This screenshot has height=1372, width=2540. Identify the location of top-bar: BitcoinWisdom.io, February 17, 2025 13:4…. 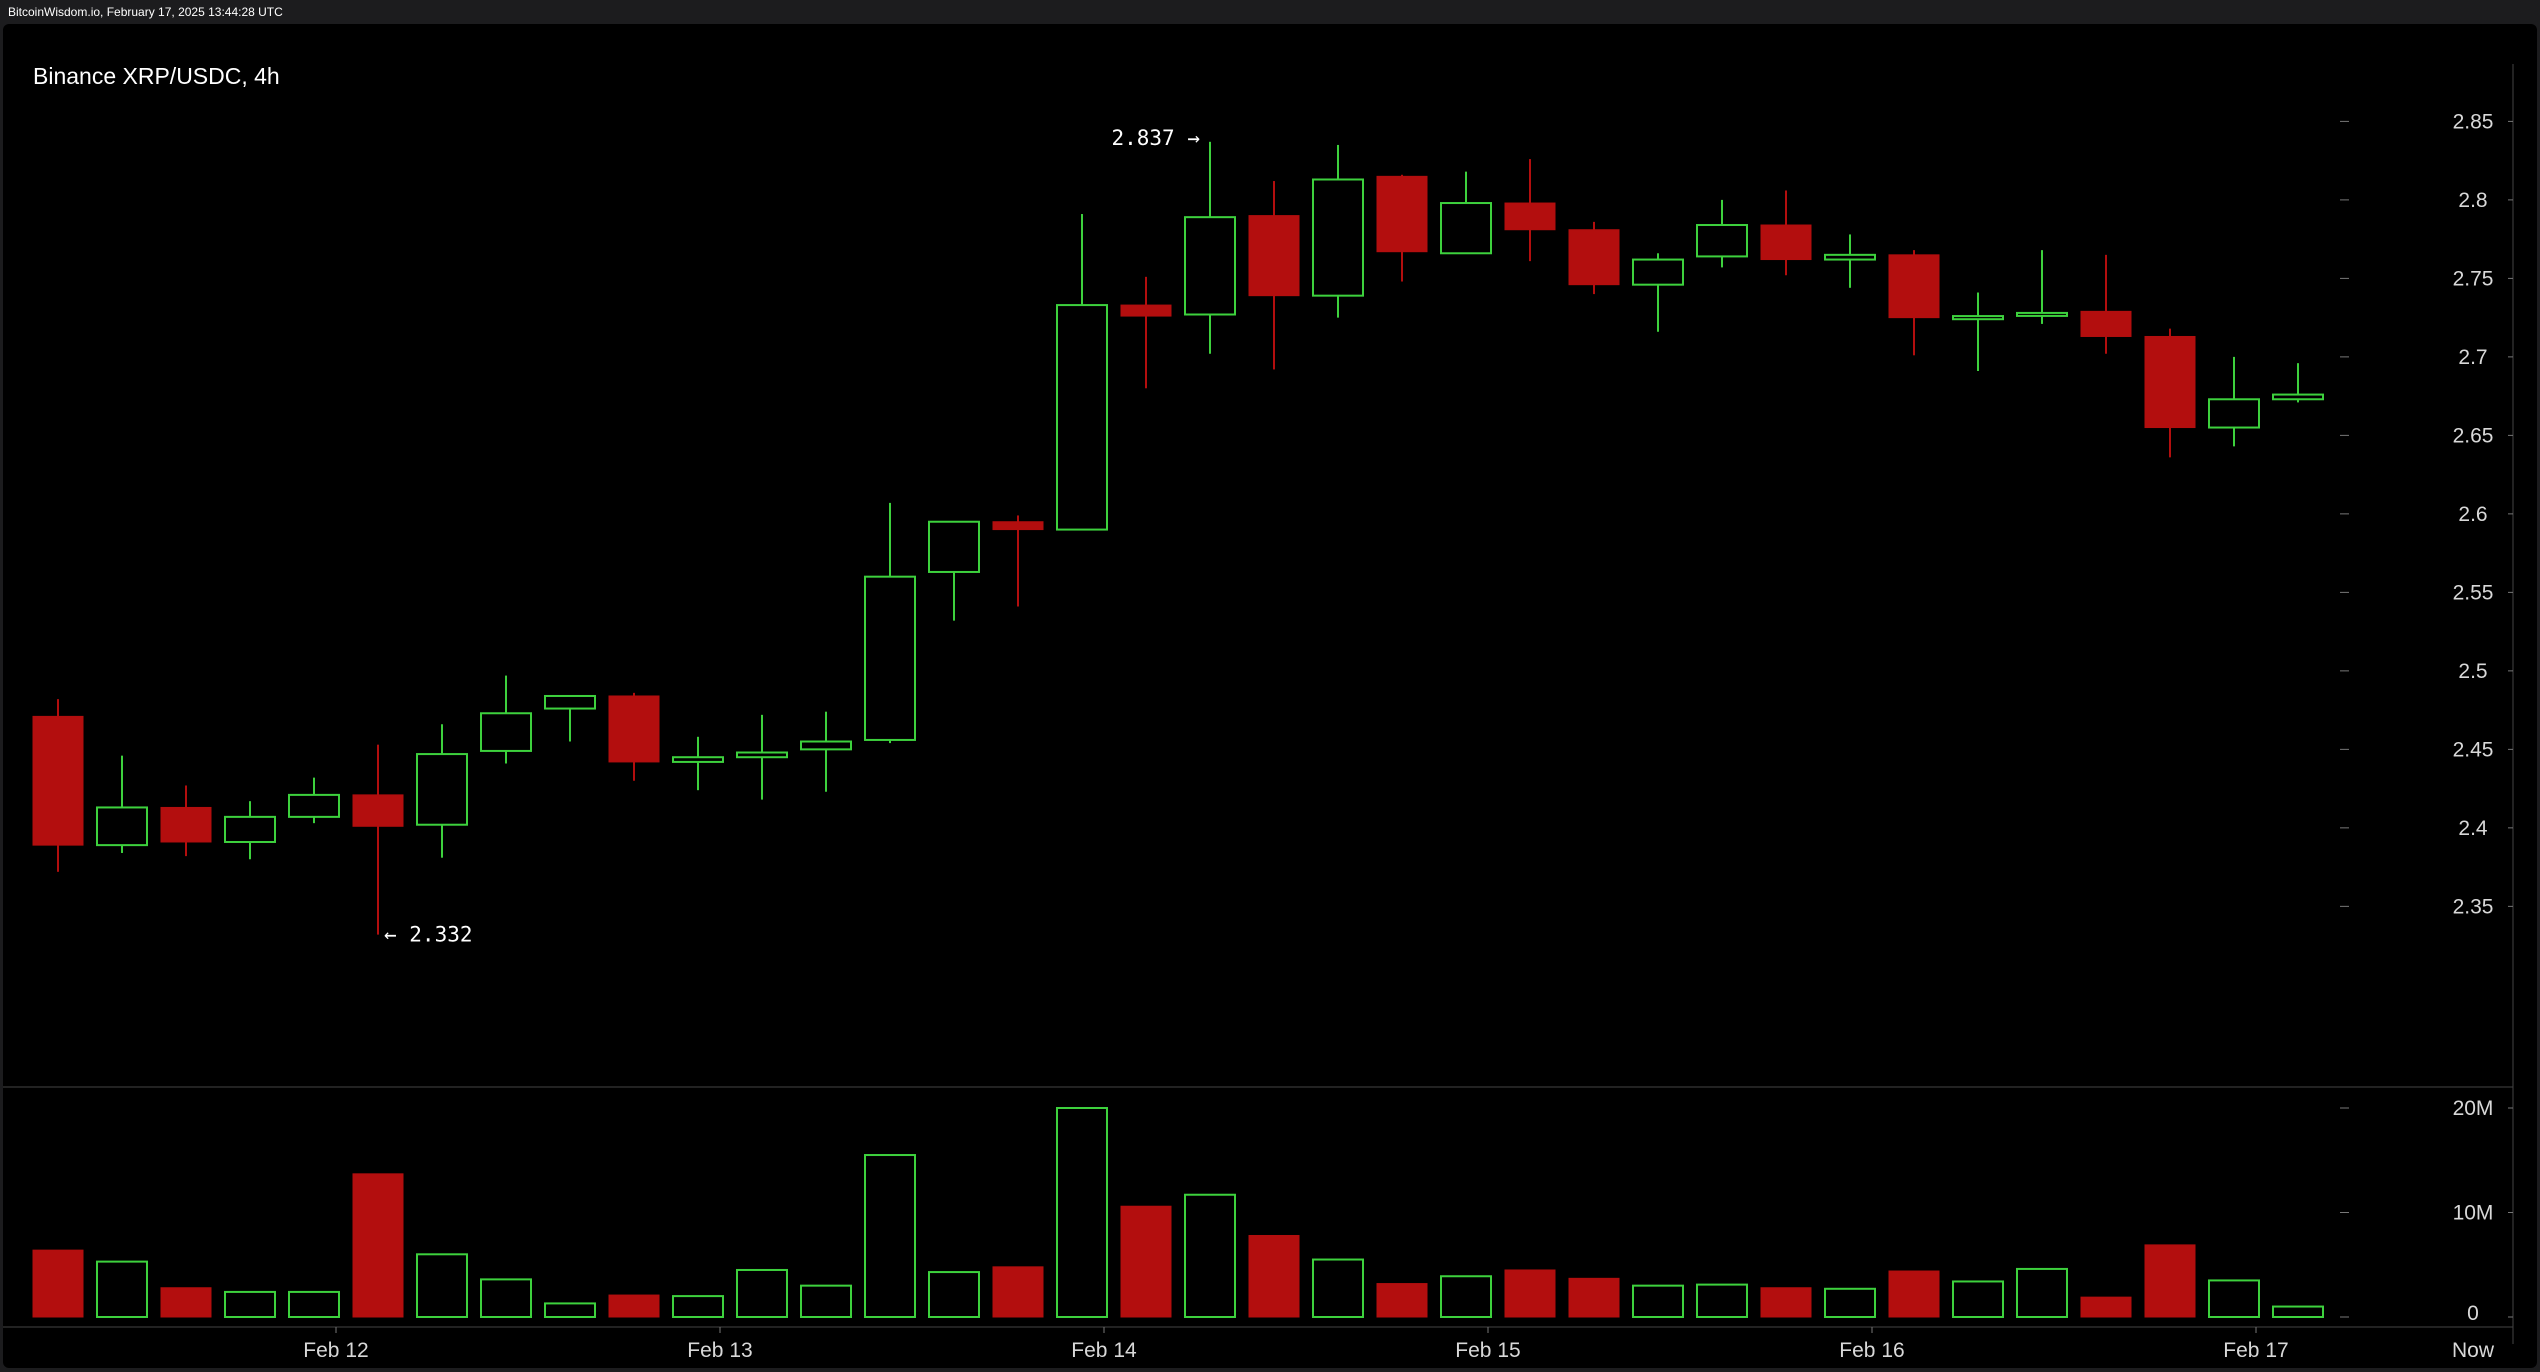
(1270, 11).